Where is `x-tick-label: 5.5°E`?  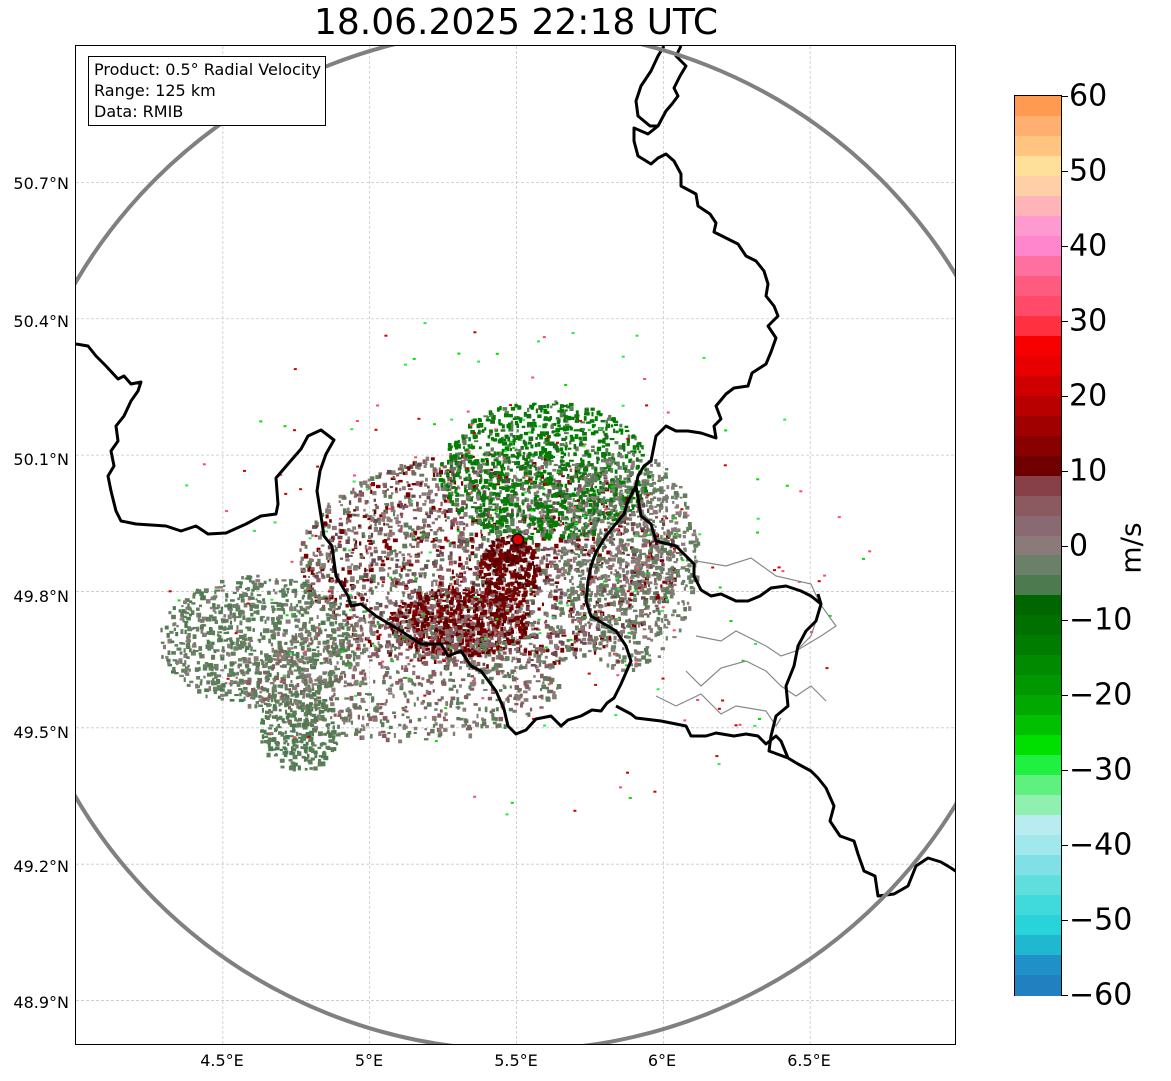 x-tick-label: 5.5°E is located at coordinates (516, 1060).